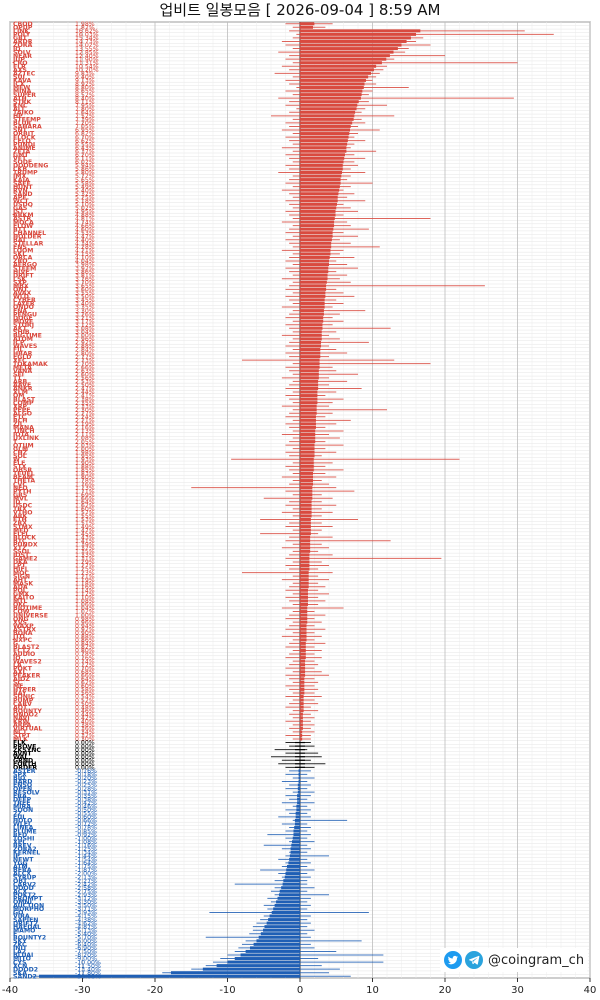 Image resolution: width=600 pixels, height=1000 pixels. Describe the element at coordinates (86, 927) in the screenshot. I see `pct-label: -4.87%` at that location.